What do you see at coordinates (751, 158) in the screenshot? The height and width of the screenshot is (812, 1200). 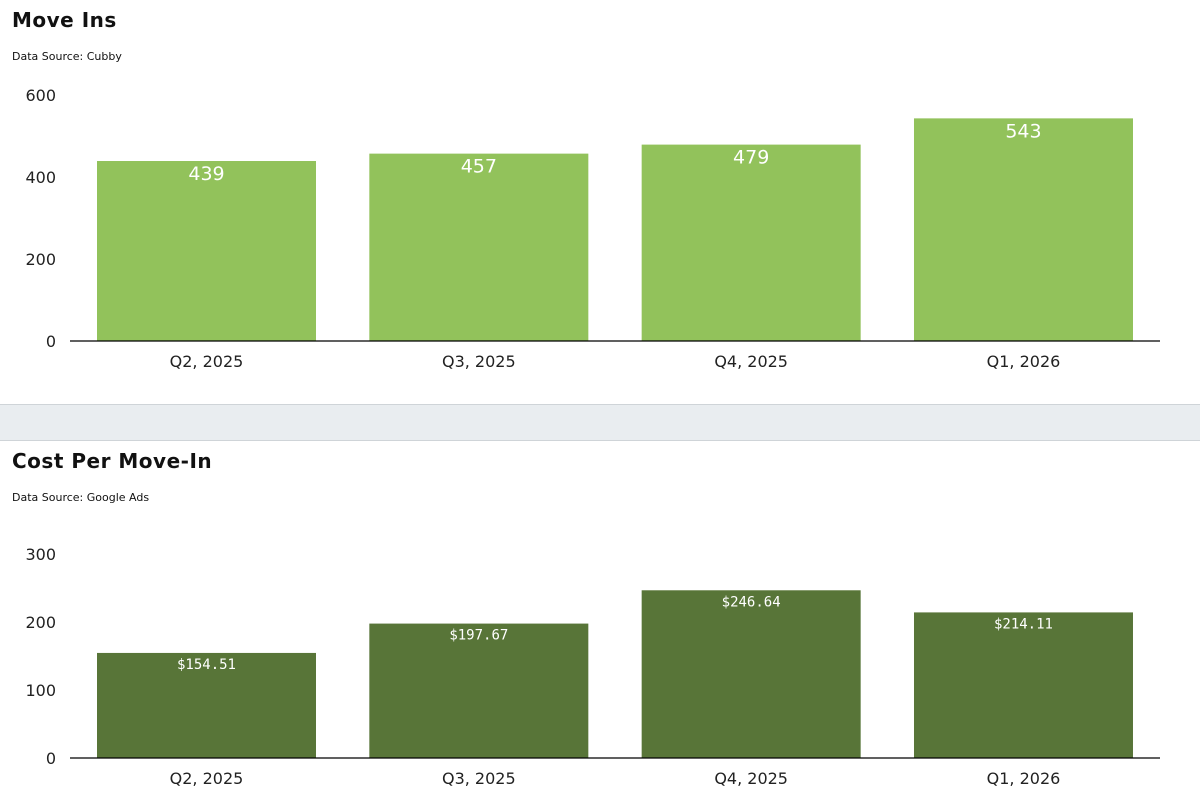 I see `data-label: 479` at bounding box center [751, 158].